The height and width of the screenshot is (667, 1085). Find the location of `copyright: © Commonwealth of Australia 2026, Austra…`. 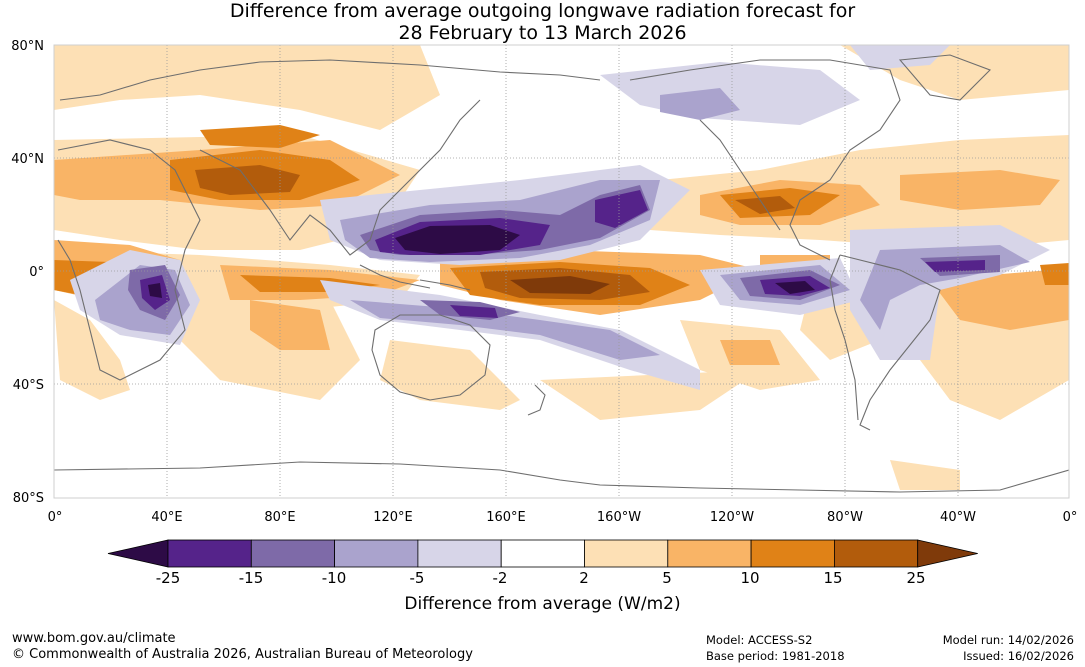

copyright: © Commonwealth of Australia 2026, Austra… is located at coordinates (242, 654).